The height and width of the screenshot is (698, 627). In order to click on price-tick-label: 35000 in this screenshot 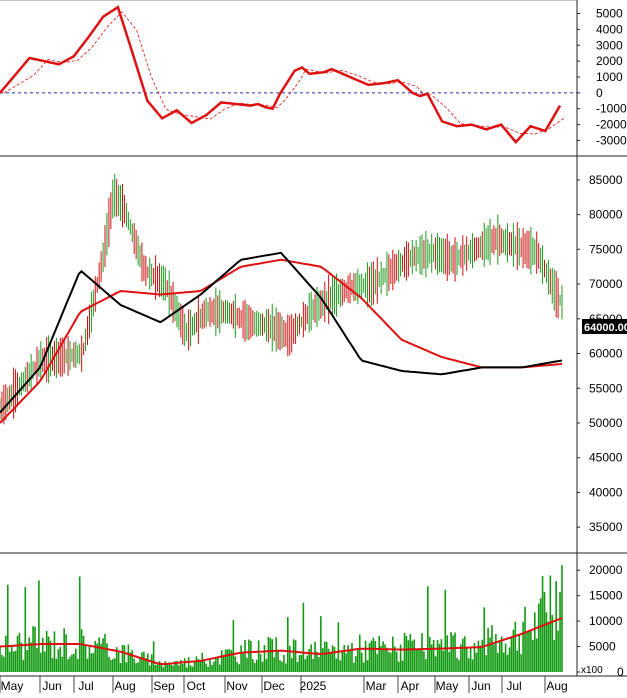, I will do `click(606, 527)`.